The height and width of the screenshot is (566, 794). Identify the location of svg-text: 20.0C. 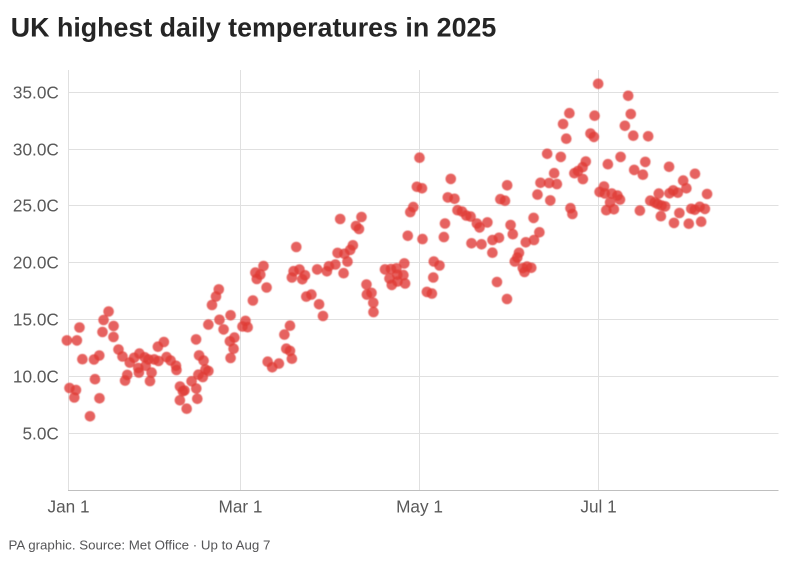
(36, 263).